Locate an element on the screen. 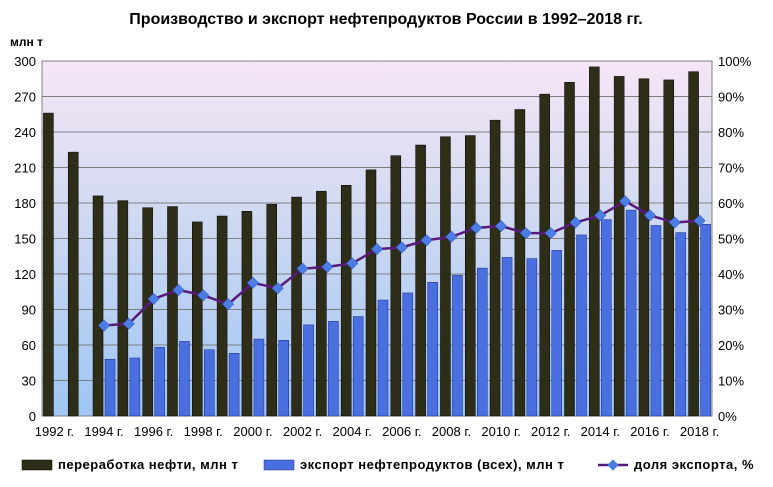 The image size is (773, 487). x-tick-label: 2012 г. is located at coordinates (550, 431).